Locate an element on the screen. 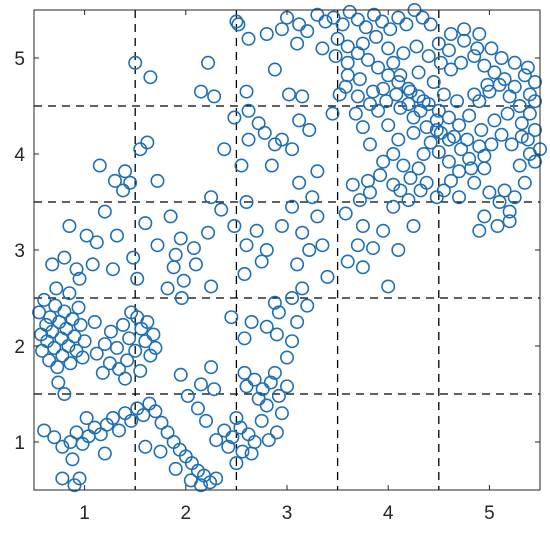 The height and width of the screenshot is (537, 550). x-tick-label: 4 is located at coordinates (388, 513).